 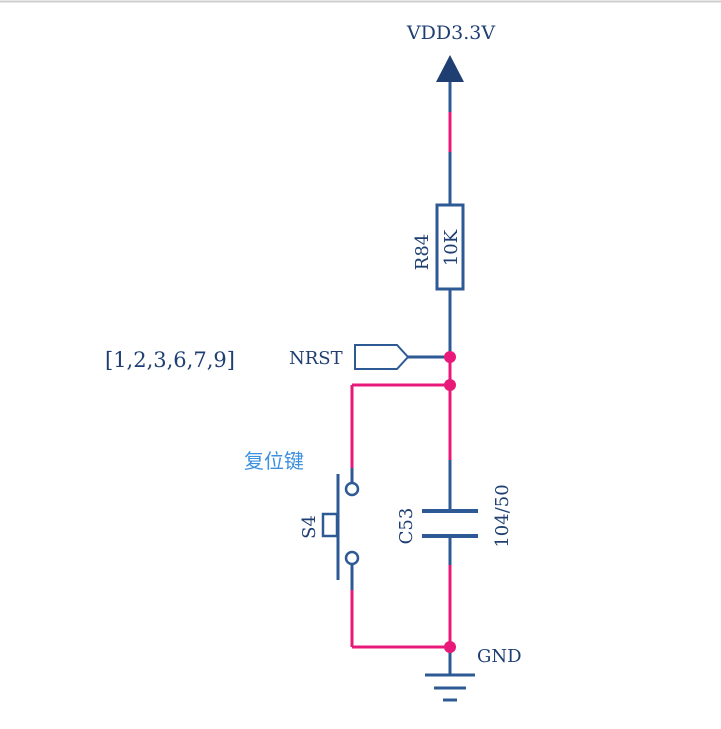 What do you see at coordinates (450, 33) in the screenshot?
I see `power-label: VDD3.3V` at bounding box center [450, 33].